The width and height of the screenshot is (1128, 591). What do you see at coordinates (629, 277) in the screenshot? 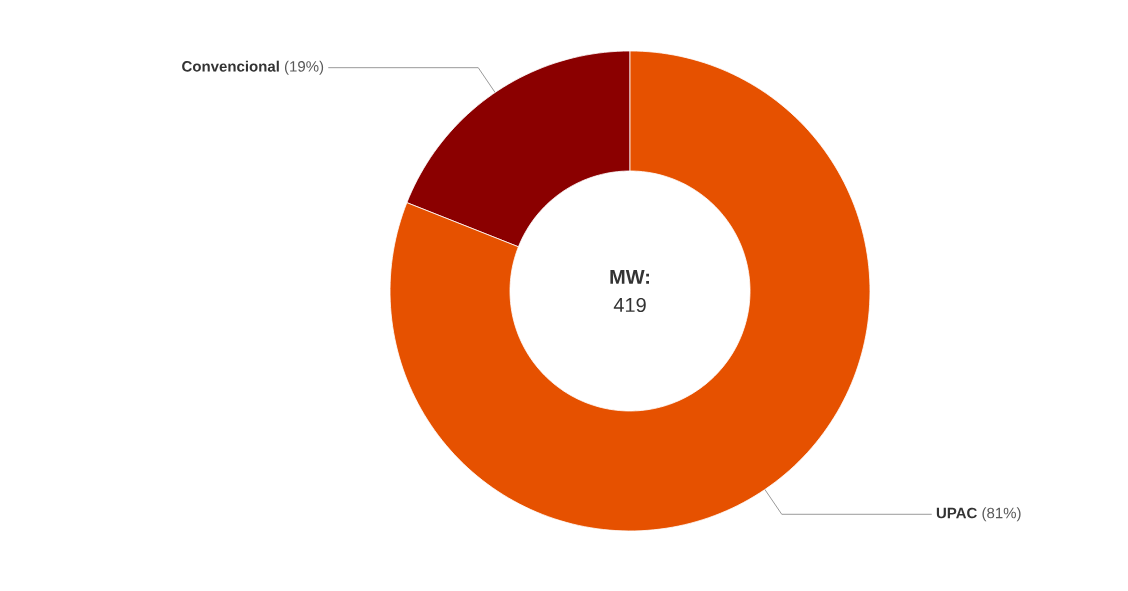
I see `text: MW:` at bounding box center [629, 277].